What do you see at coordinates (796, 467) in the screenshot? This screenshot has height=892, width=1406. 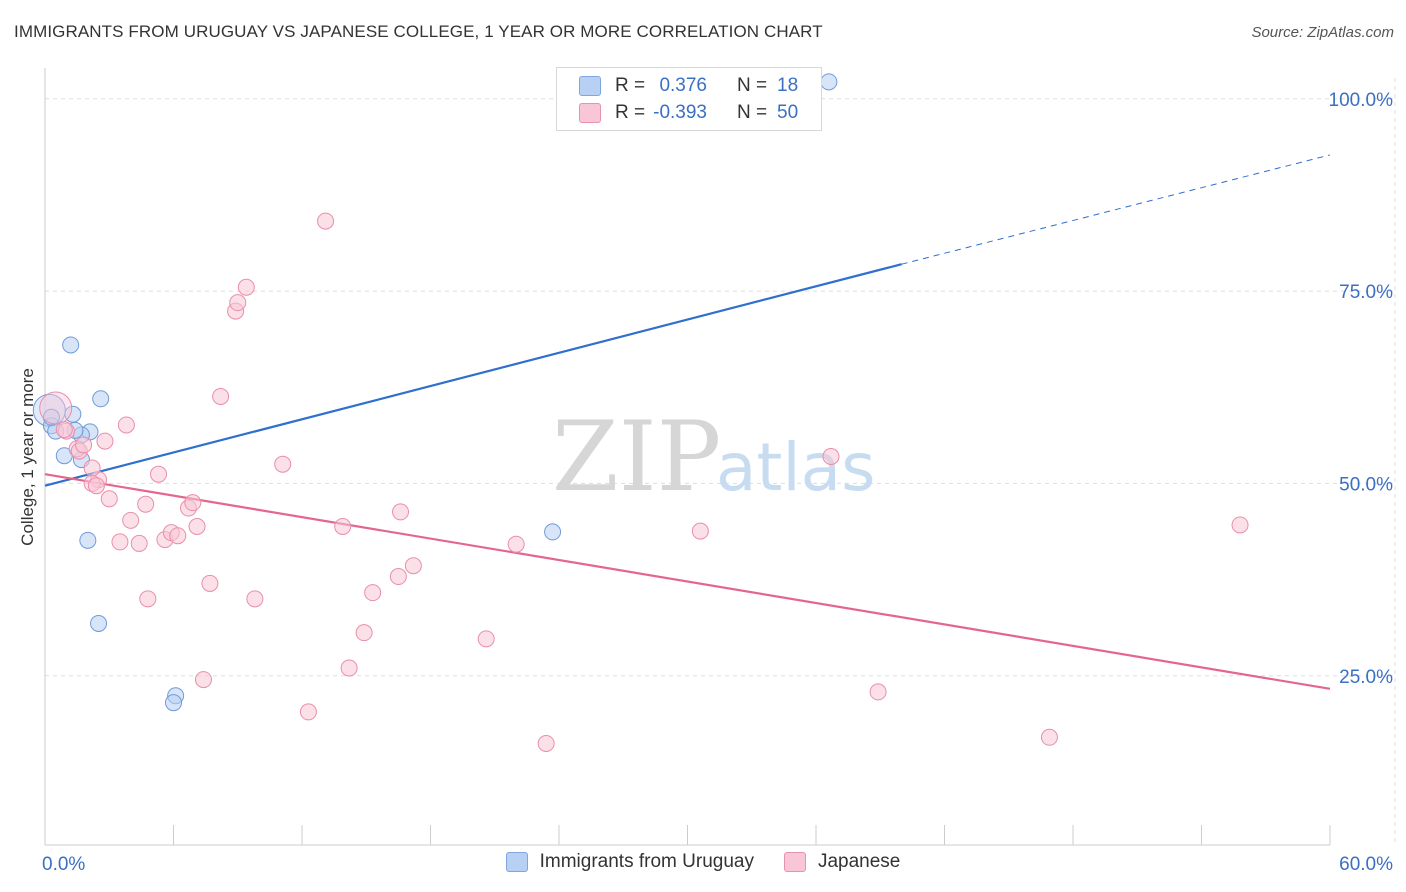 I see `watermark-atlas: atlas` at bounding box center [796, 467].